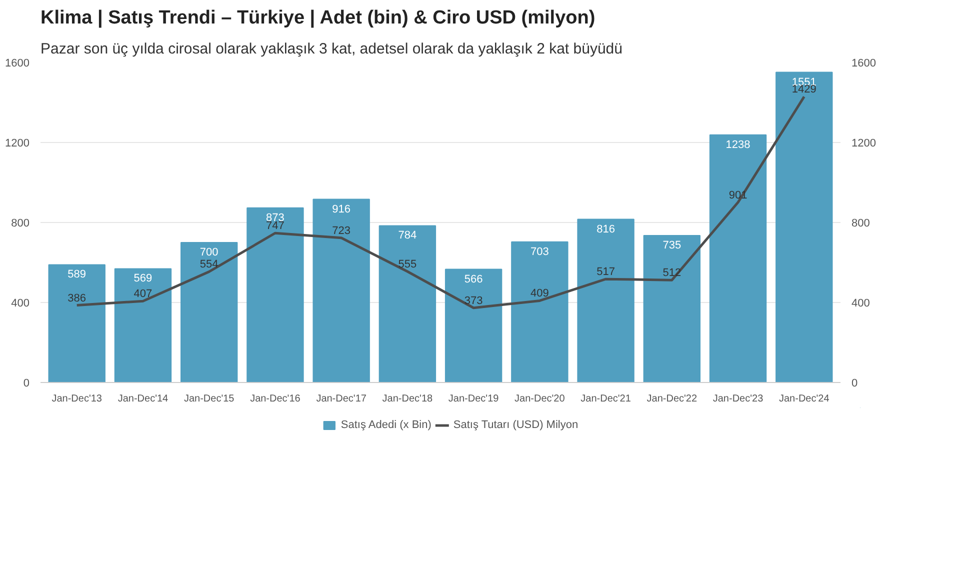 This screenshot has height=587, width=960. I want to click on legend-label: Satış Tutarı (USD) Milyon, so click(515, 425).